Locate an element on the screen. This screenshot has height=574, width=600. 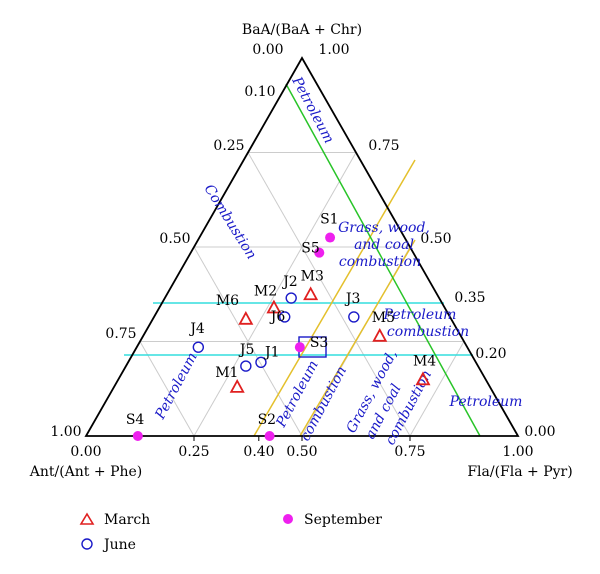
point-label: M6 is located at coordinates (227, 301).